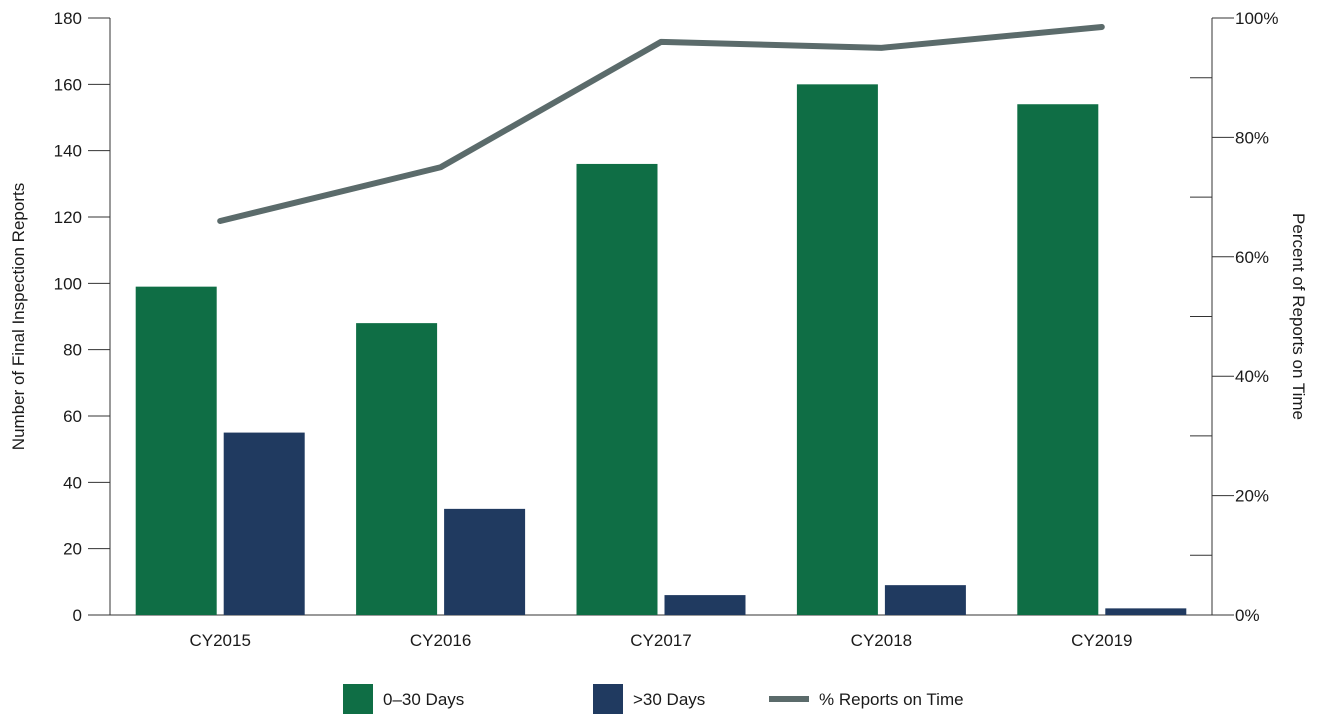  Describe the element at coordinates (68, 283) in the screenshot. I see `y-tick-label: 100` at that location.